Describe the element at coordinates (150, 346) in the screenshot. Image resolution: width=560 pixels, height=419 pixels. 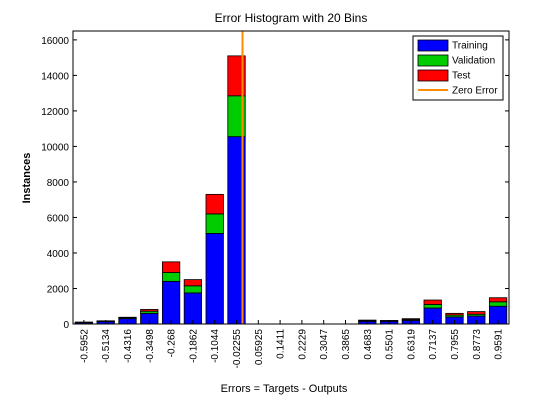
I see `x-tick-label: -0.3498` at that location.